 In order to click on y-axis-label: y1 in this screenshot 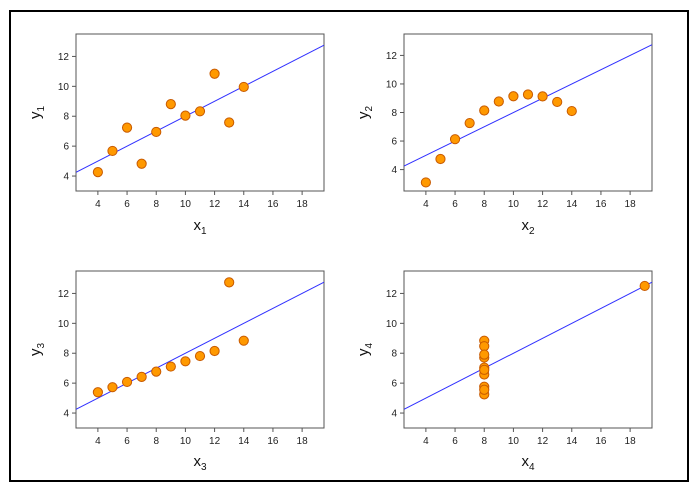, I will do `click(37, 113)`.